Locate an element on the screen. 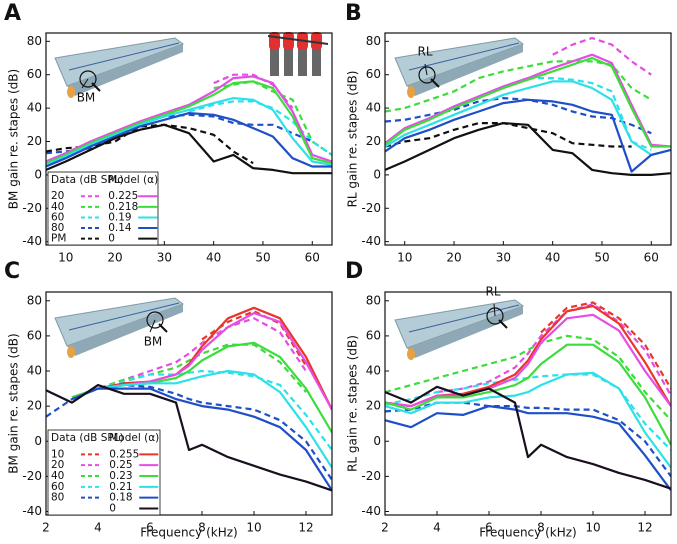  inset-label: BM is located at coordinates (153, 342).